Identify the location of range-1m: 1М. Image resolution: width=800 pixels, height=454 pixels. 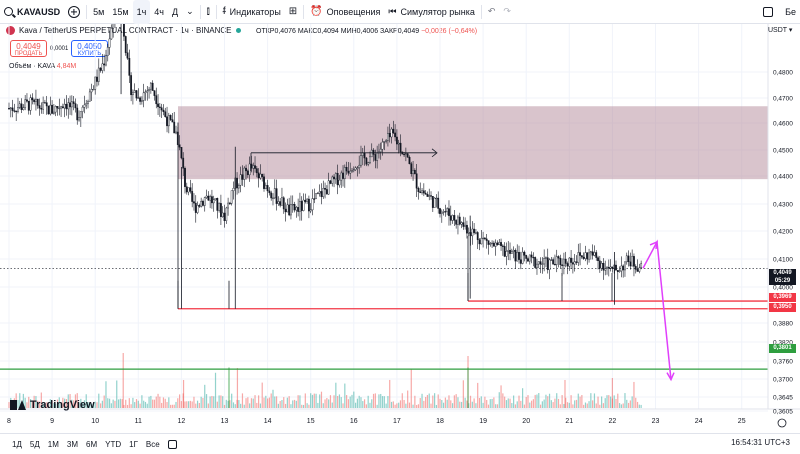
(53, 444).